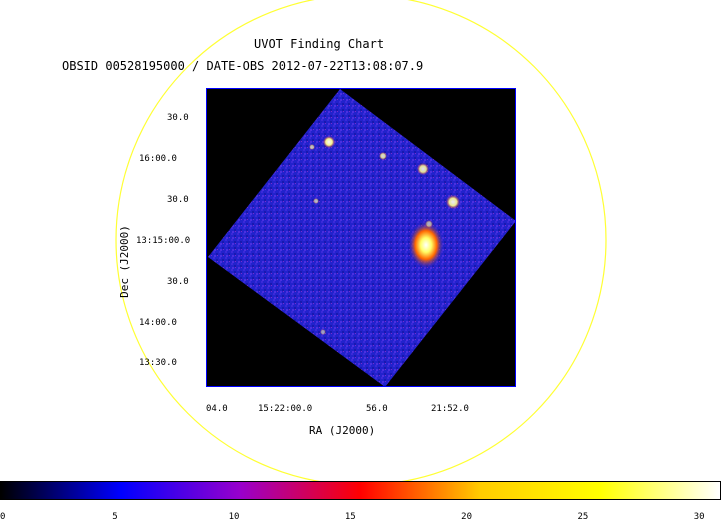  I want to click on colorbar-tick-label: 10, so click(234, 516).